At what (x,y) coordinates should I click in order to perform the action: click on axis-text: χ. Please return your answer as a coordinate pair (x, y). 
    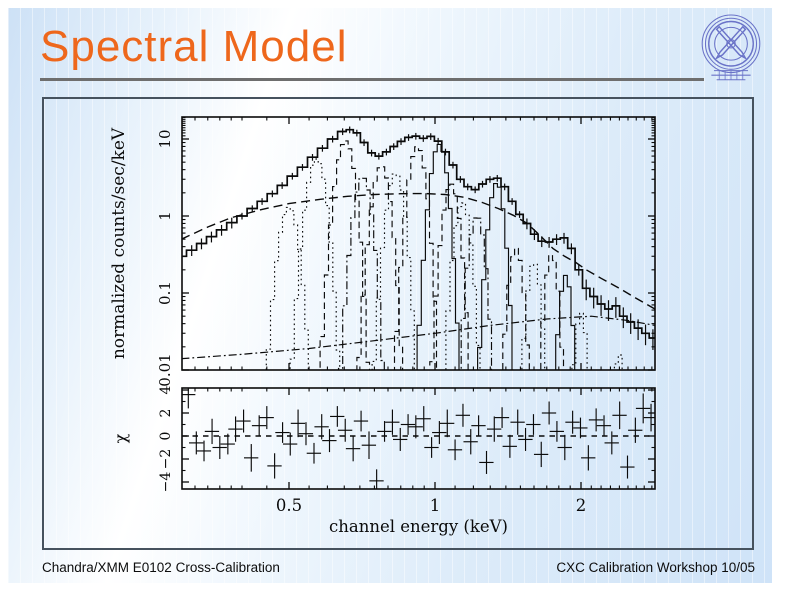
    Looking at the image, I should click on (120, 438).